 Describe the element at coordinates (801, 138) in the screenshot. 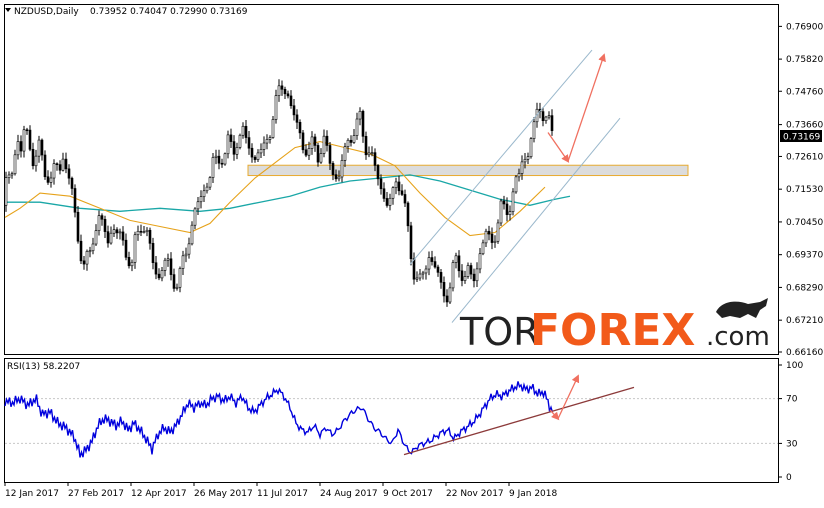

I see `current-price-badge: 0.73169` at that location.